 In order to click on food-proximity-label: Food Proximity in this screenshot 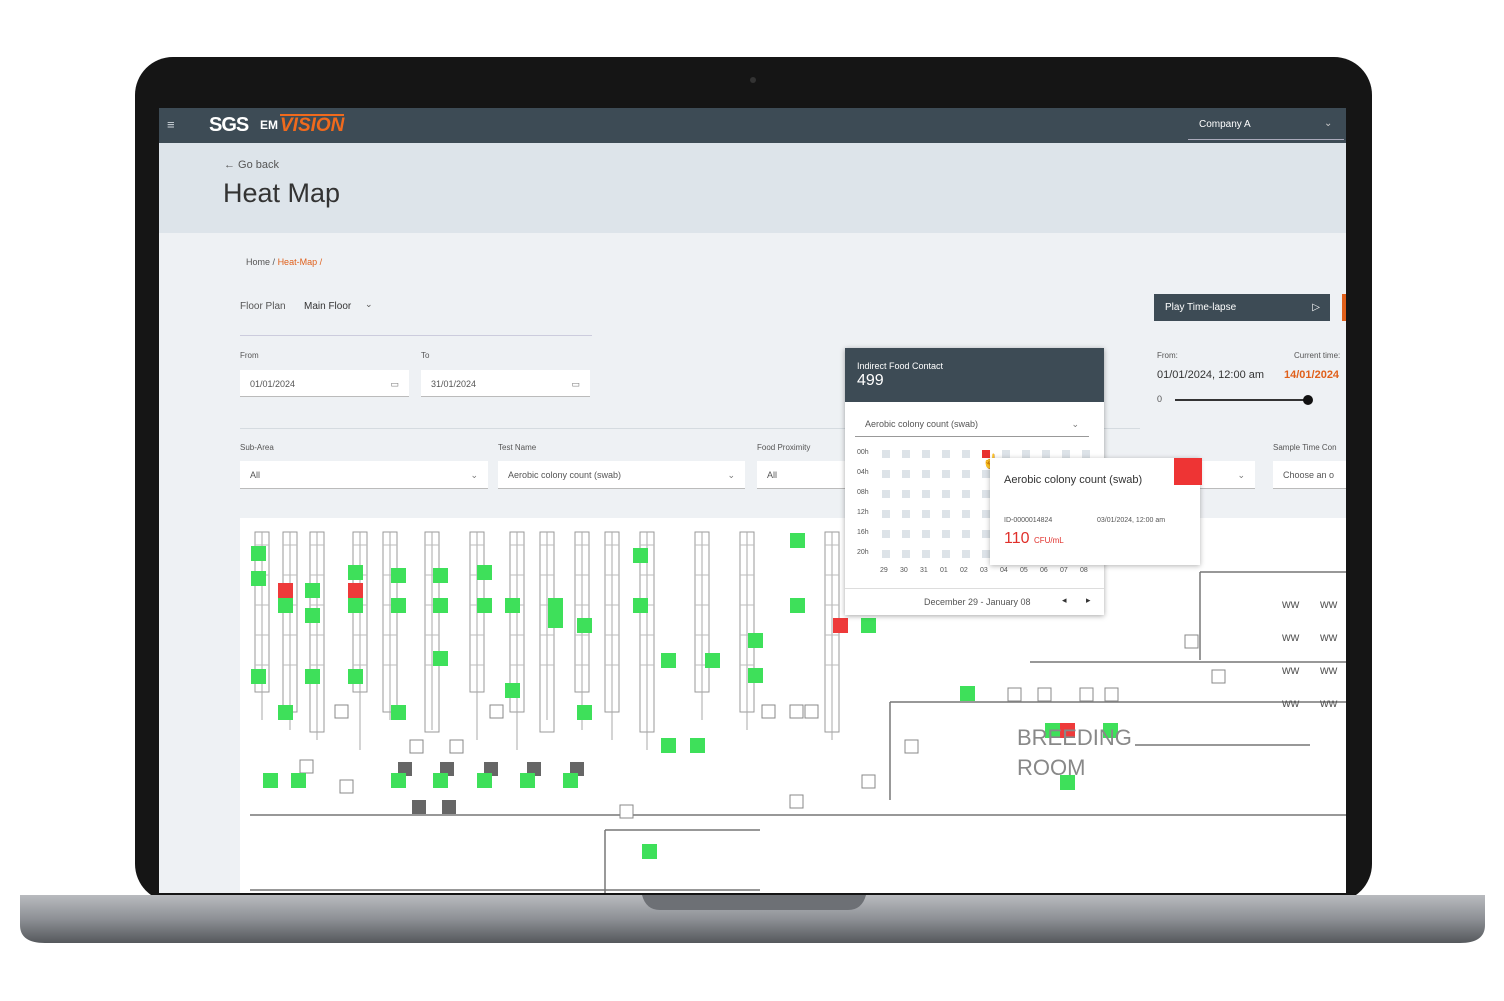, I will do `click(784, 447)`.